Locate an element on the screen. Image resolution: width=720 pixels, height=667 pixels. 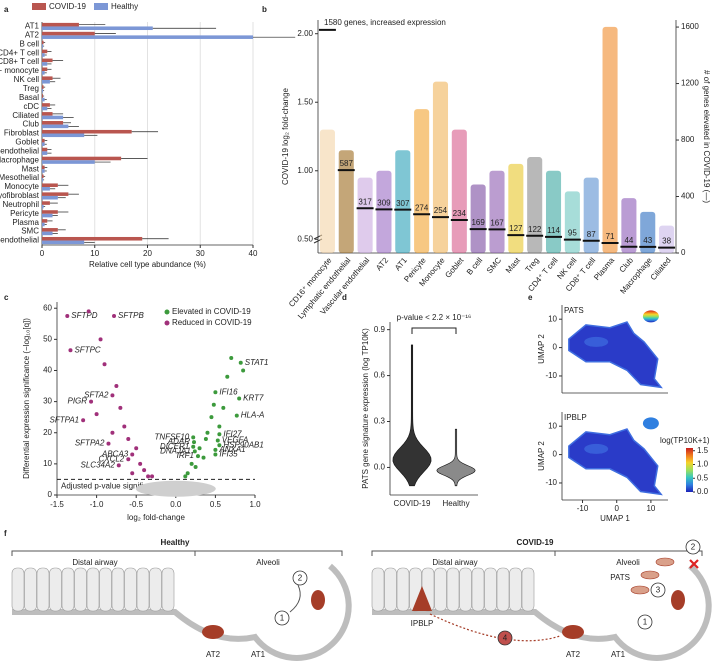
y-tick-label: 30 is located at coordinates (47, 401).